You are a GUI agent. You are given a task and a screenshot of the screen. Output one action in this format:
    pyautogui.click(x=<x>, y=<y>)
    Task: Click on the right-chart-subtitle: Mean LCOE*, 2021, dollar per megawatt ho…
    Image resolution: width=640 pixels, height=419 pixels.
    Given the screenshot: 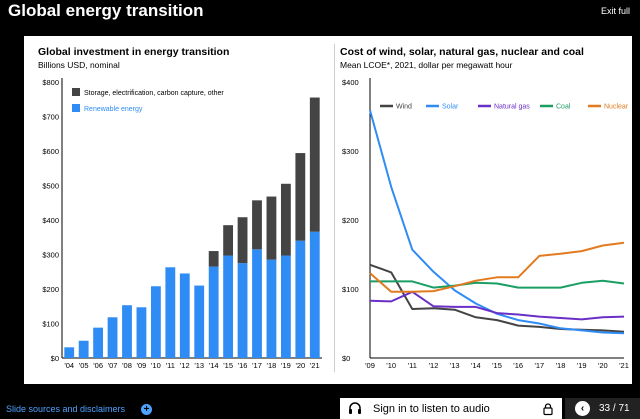 What is the action you would take?
    pyautogui.click(x=426, y=65)
    